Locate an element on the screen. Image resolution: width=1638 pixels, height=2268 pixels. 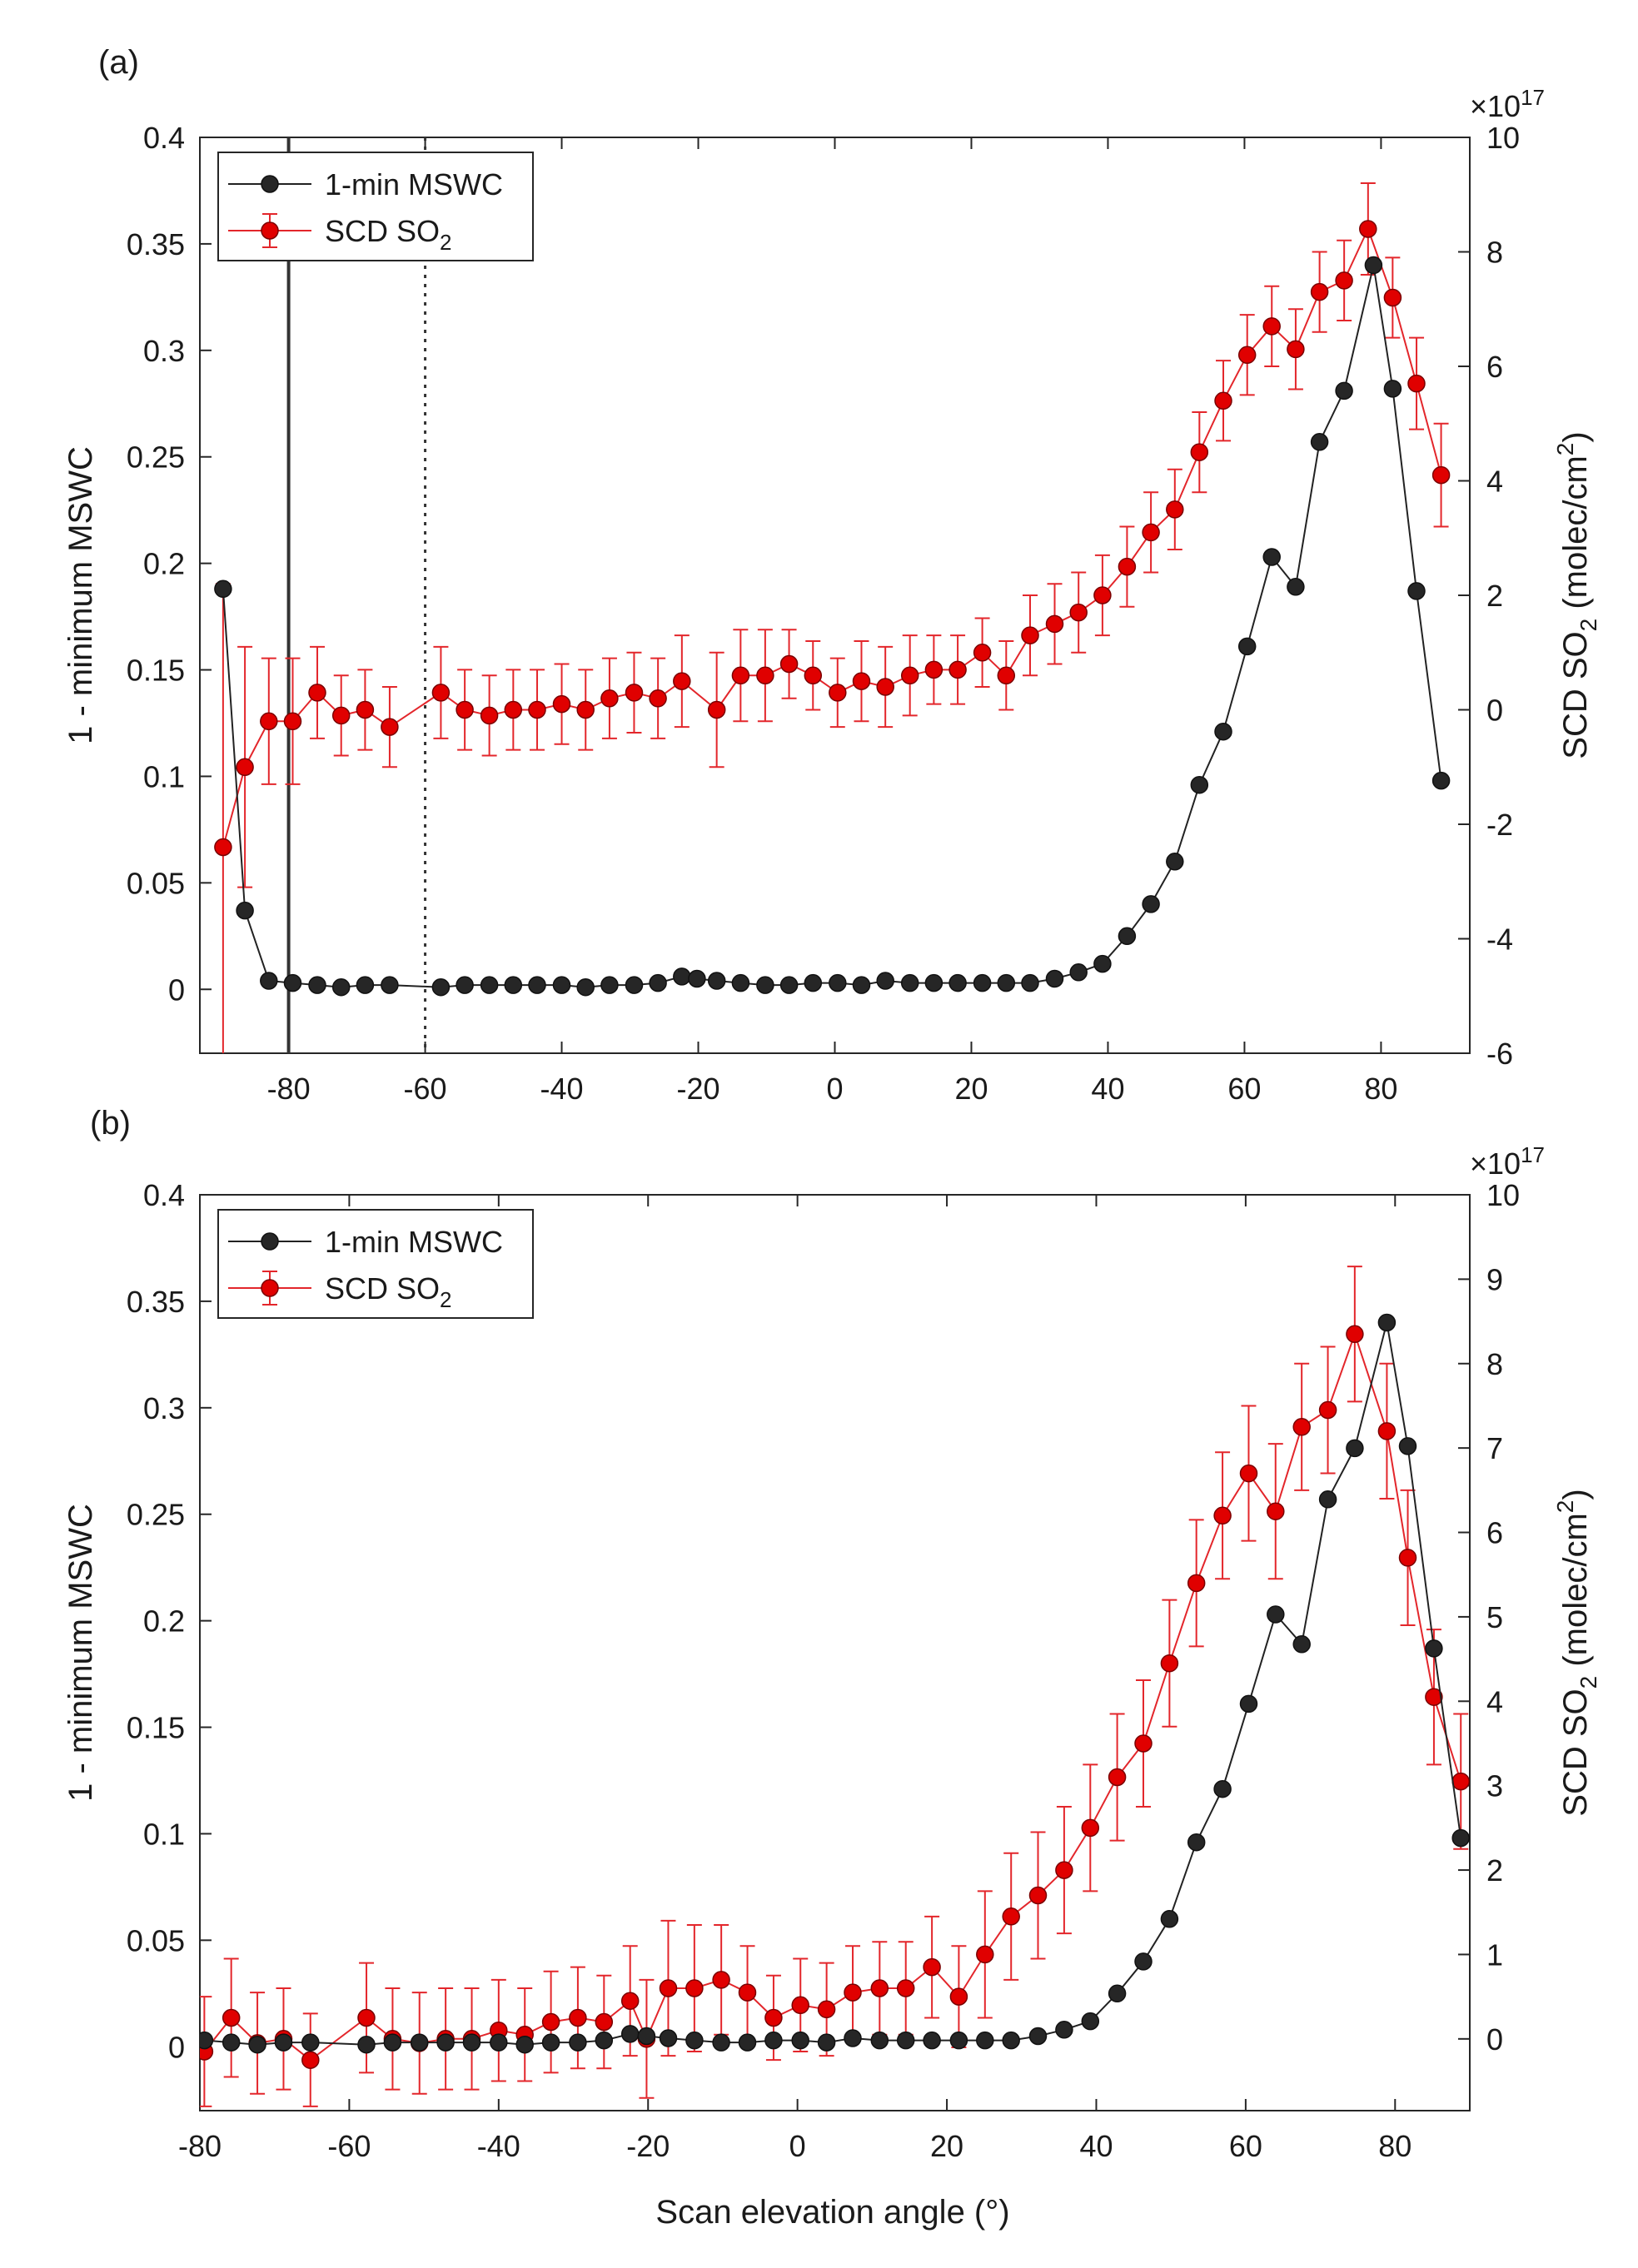
x-axis-label: Scan elevation angle (°) is located at coordinates (832, 2212).